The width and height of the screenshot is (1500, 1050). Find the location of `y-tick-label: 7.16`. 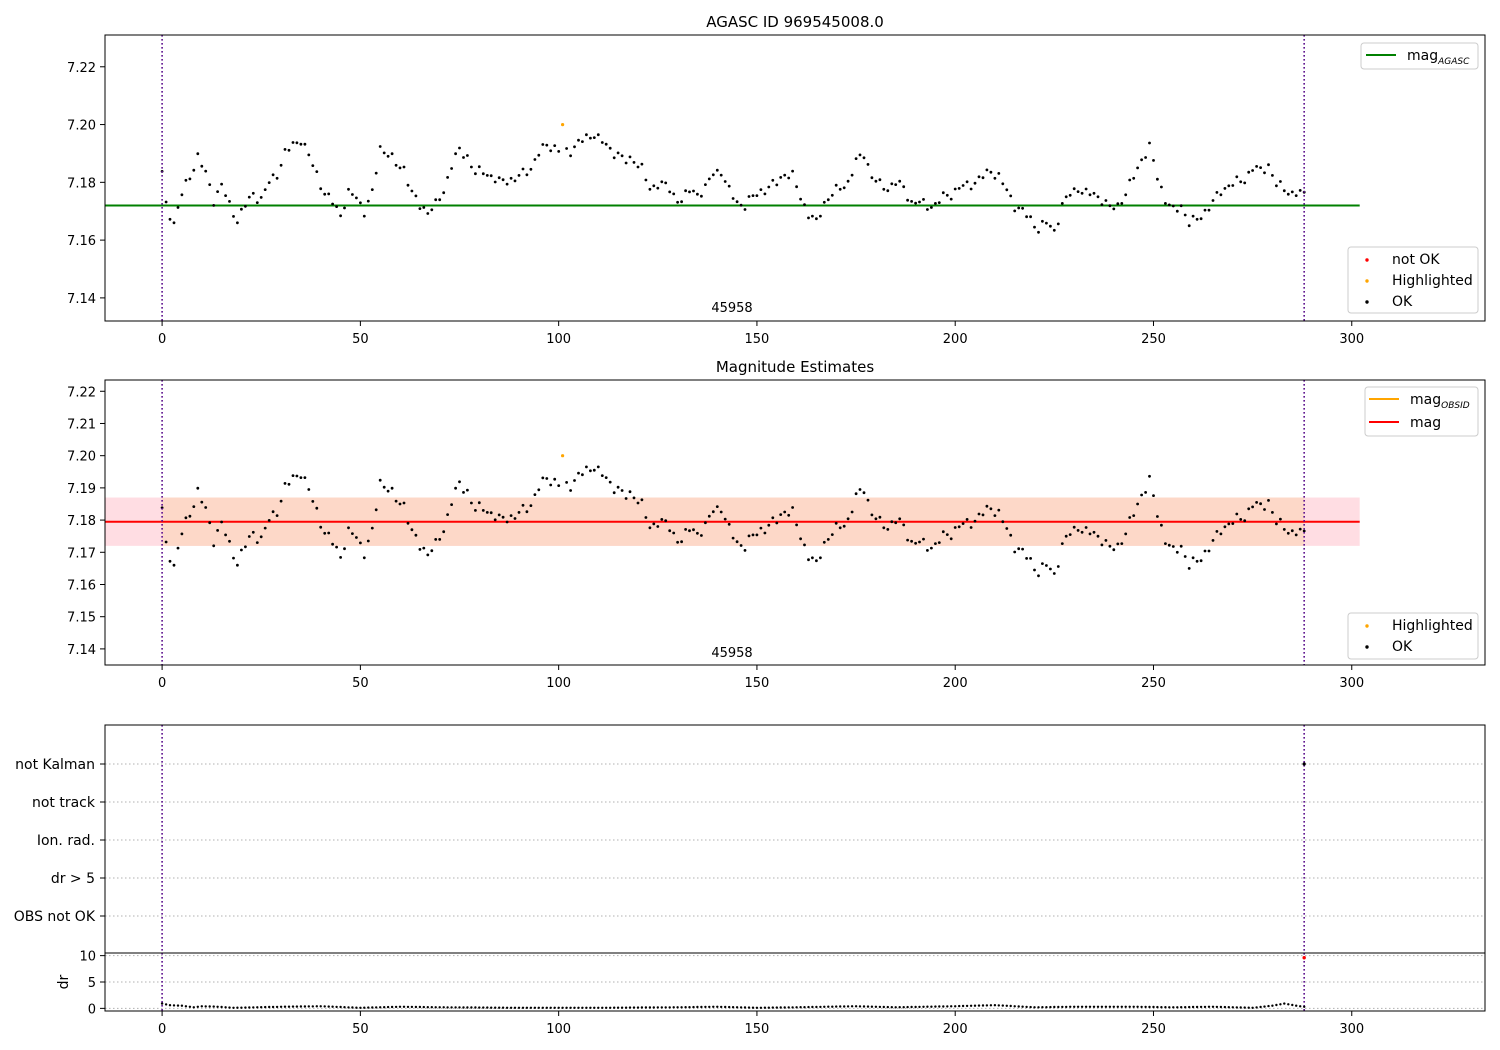

y-tick-label: 7.16 is located at coordinates (81, 585).